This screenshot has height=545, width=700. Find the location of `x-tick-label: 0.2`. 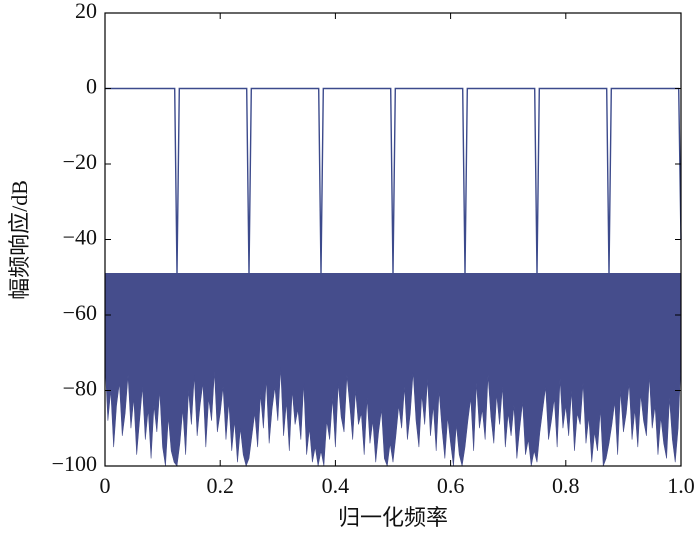

x-tick-label: 0.2 is located at coordinates (220, 485).